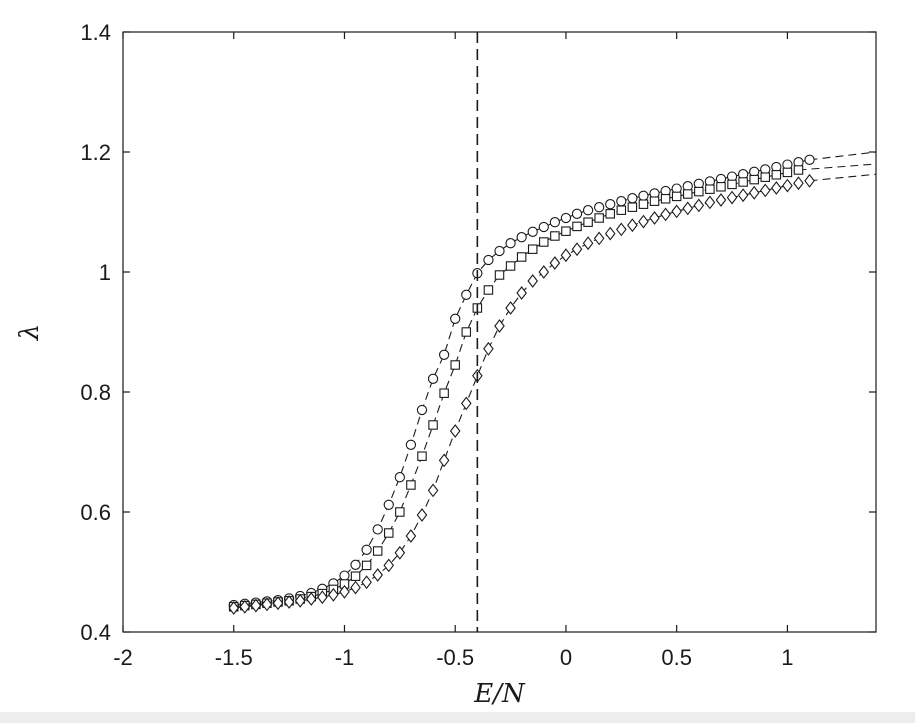 The height and width of the screenshot is (723, 915). What do you see at coordinates (457, 717) in the screenshot?
I see `bottom-strip` at bounding box center [457, 717].